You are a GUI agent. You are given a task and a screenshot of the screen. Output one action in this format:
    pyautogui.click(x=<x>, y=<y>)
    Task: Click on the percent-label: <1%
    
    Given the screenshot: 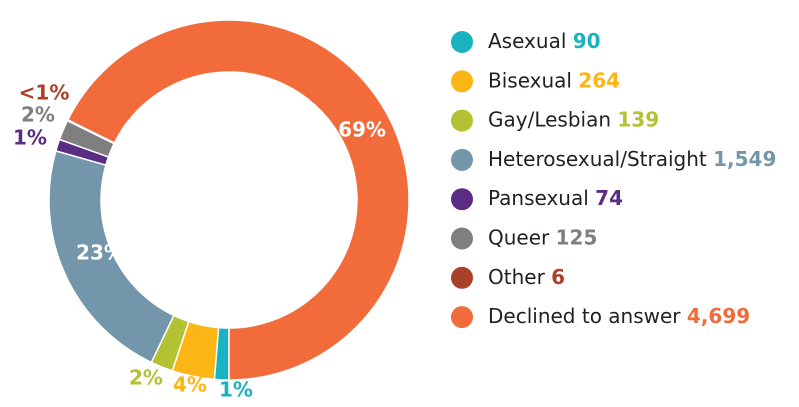 What is the action you would take?
    pyautogui.click(x=44, y=93)
    